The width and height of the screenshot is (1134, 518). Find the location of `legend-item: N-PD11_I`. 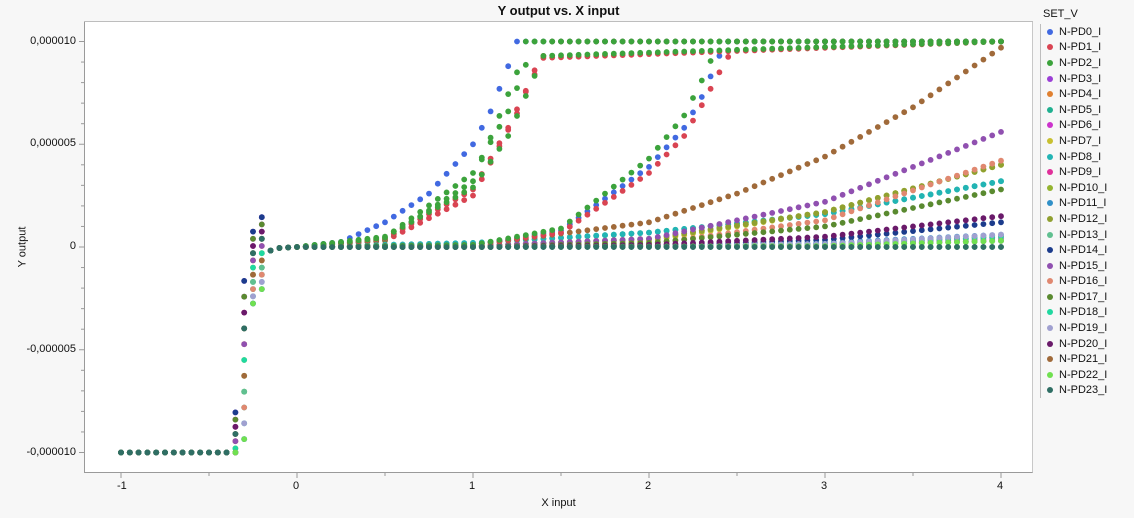

legend-item: N-PD11_I is located at coordinates (1090, 204).